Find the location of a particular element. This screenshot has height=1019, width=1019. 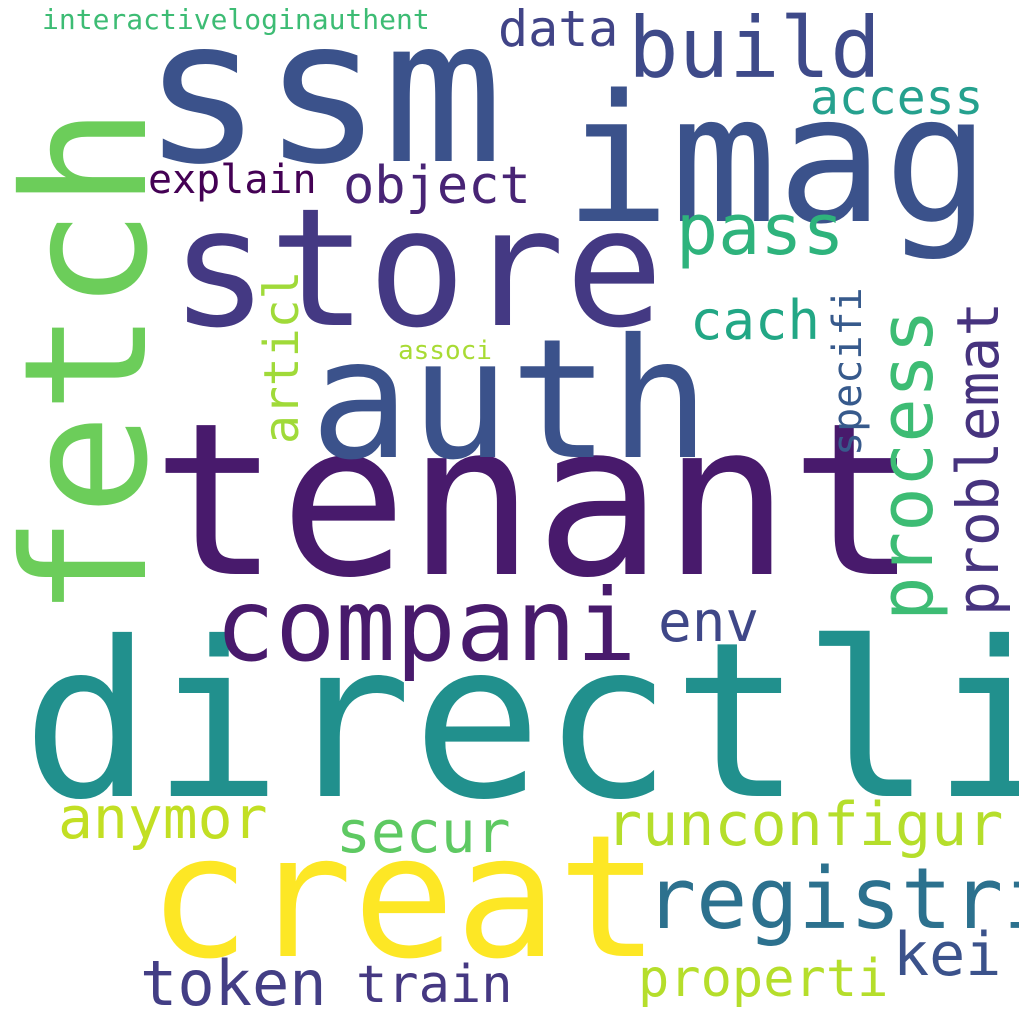

word-interactiveloginauthent: interactiveloginauthent is located at coordinates (236, 19).